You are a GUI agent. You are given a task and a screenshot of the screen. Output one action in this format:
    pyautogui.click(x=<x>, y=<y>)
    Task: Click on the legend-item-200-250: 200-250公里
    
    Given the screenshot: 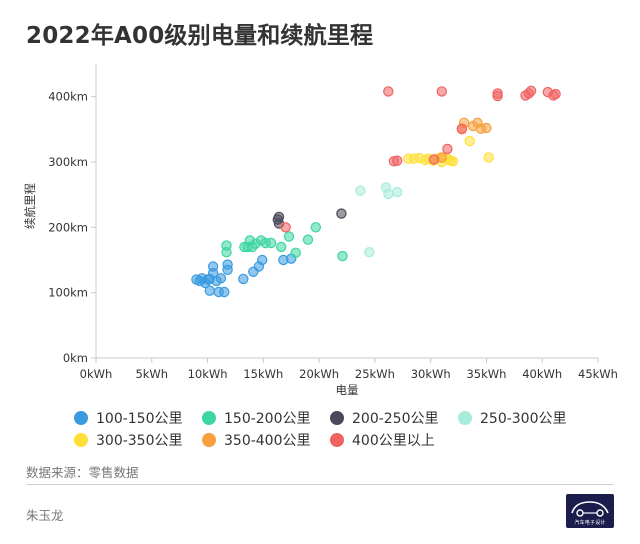 What is the action you would take?
    pyautogui.click(x=384, y=418)
    